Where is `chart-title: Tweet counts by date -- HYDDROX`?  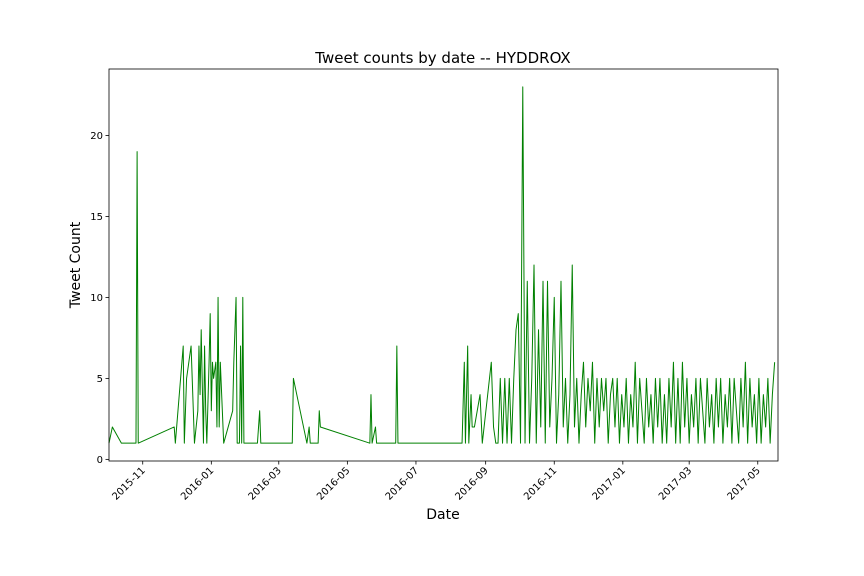 chart-title: Tweet counts by date -- HYDDROX is located at coordinates (442, 58).